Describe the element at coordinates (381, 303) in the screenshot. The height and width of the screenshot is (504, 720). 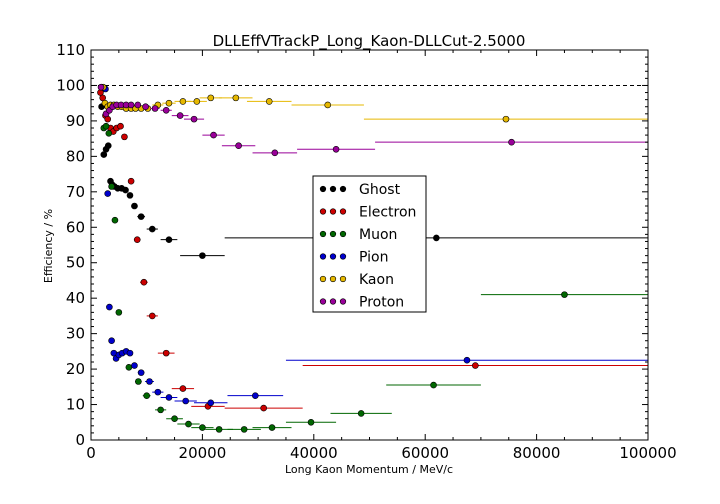
I see `legend-label-proton: Proton` at that location.